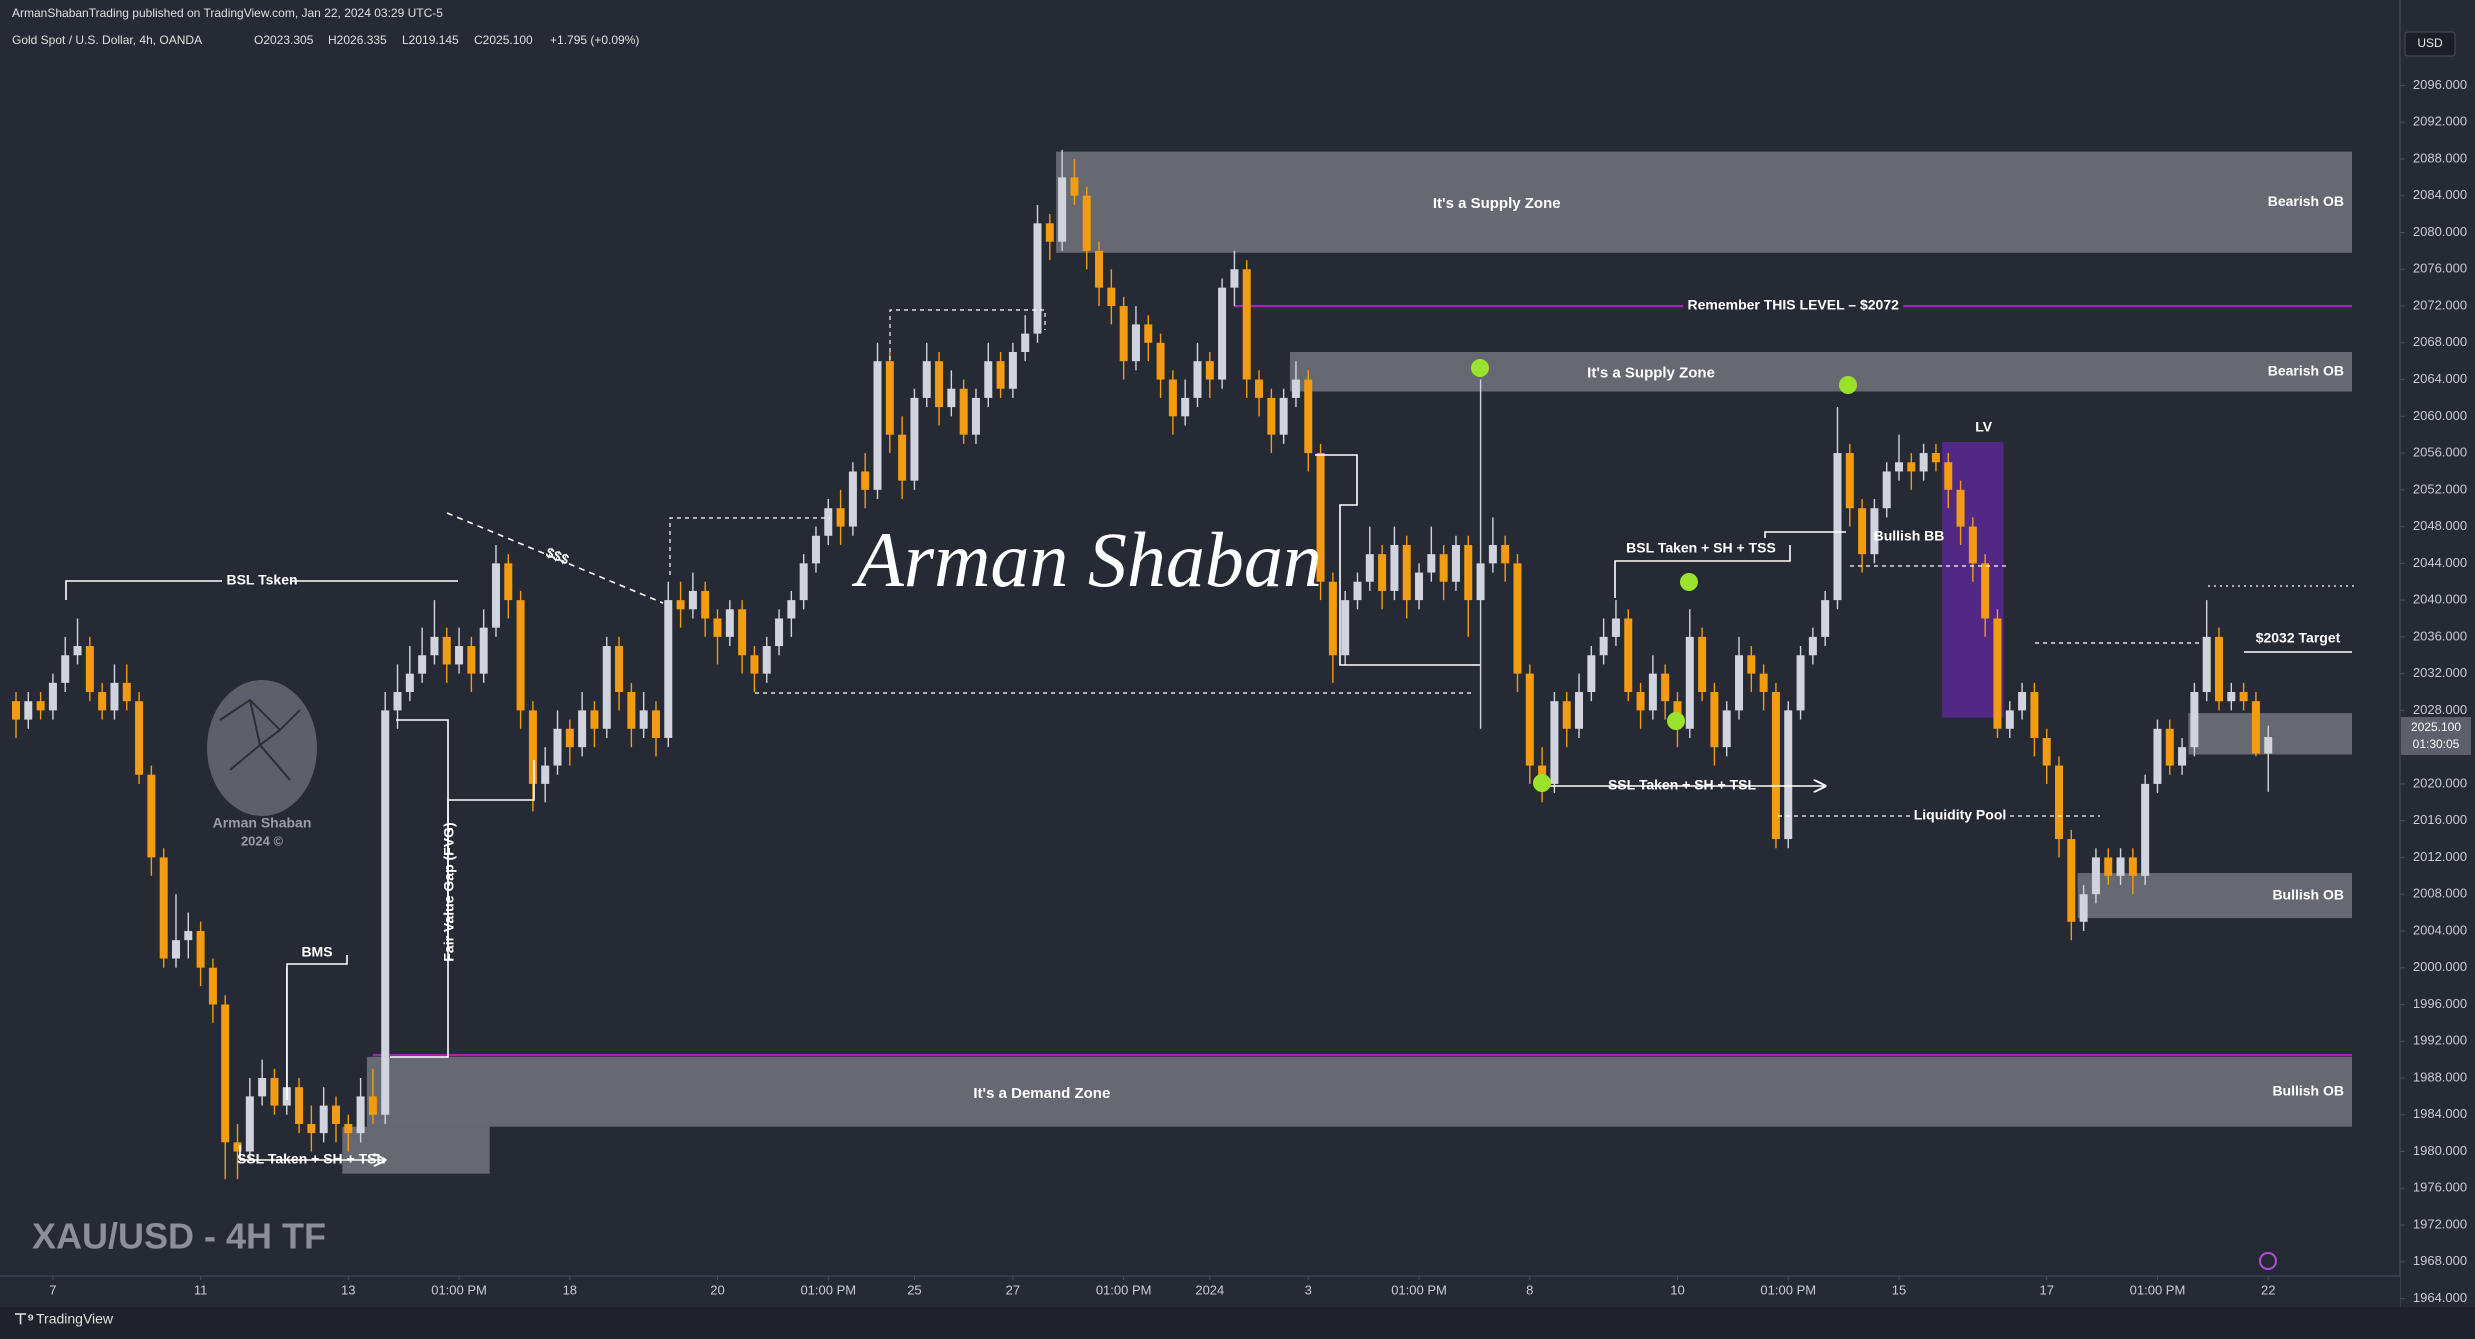 The height and width of the screenshot is (1339, 2475). Describe the element at coordinates (2440, 268) in the screenshot. I see `y-tick-label: 2076.000` at that location.